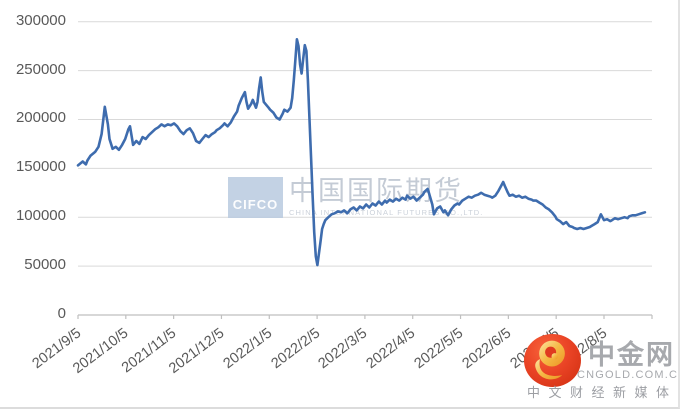  I want to click on cifco-abbr: CIFCO, so click(255, 204).